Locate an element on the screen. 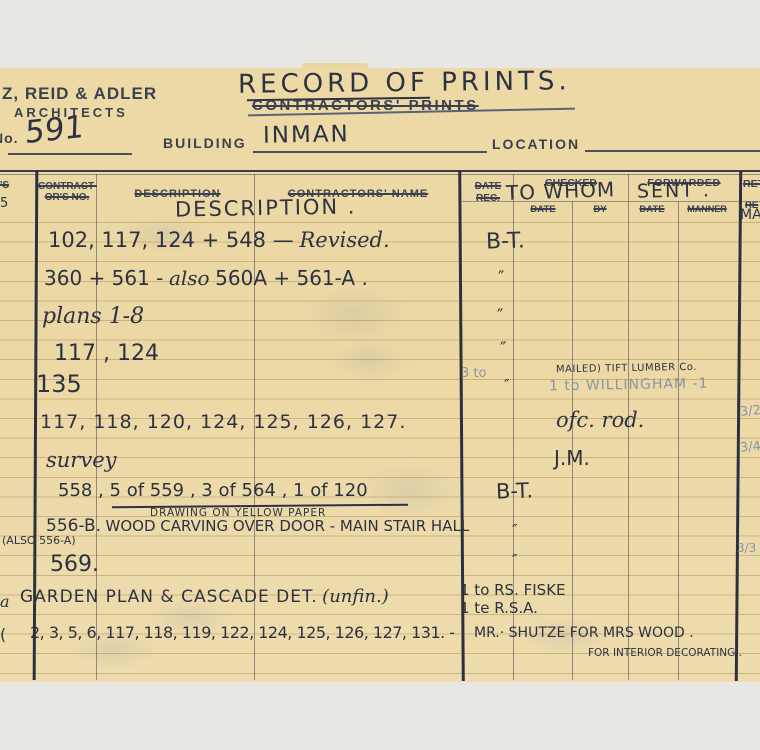  no-label: No. is located at coordinates (9, 138).